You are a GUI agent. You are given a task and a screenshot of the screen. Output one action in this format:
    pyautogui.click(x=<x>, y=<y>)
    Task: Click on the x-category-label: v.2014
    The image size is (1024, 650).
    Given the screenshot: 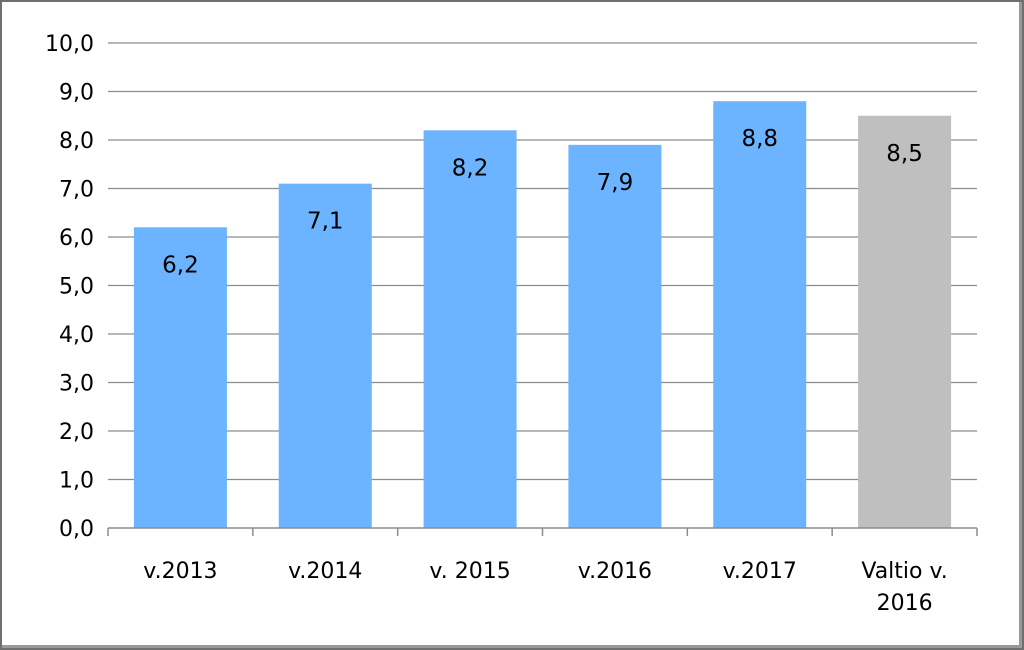 What is the action you would take?
    pyautogui.click(x=325, y=571)
    